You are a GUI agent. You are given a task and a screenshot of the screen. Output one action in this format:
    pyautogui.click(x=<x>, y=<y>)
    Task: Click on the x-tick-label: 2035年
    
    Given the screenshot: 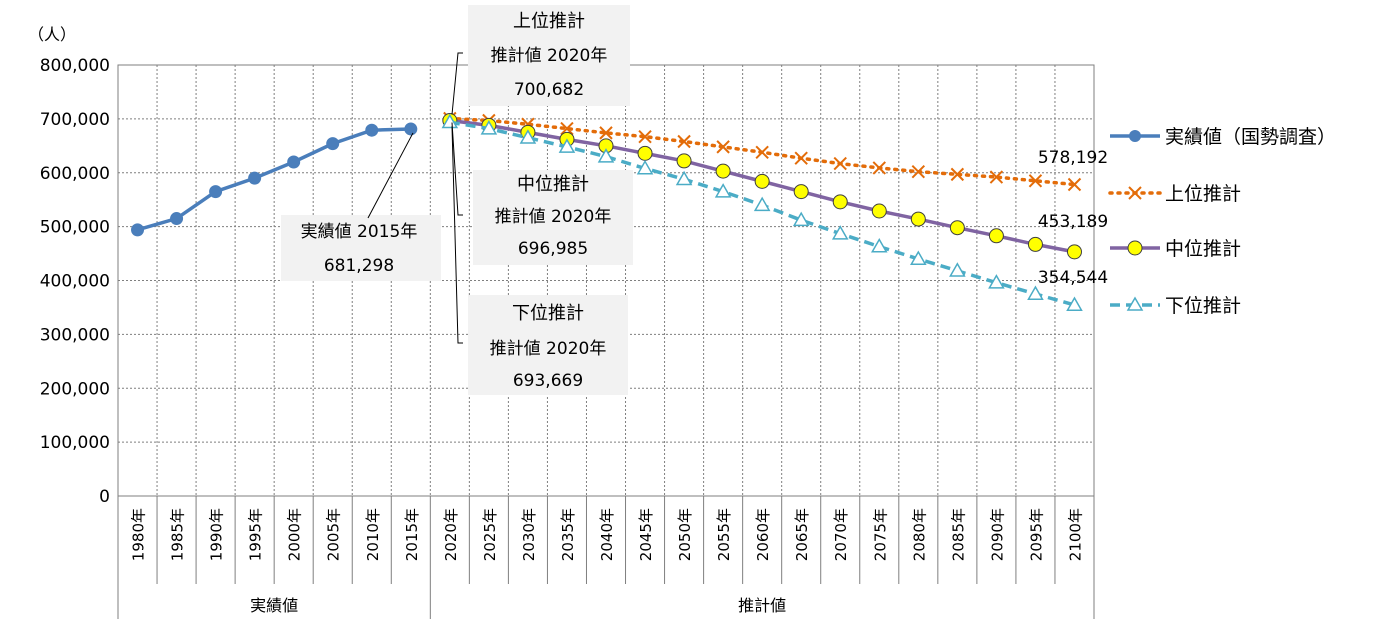 What is the action you would take?
    pyautogui.click(x=568, y=534)
    